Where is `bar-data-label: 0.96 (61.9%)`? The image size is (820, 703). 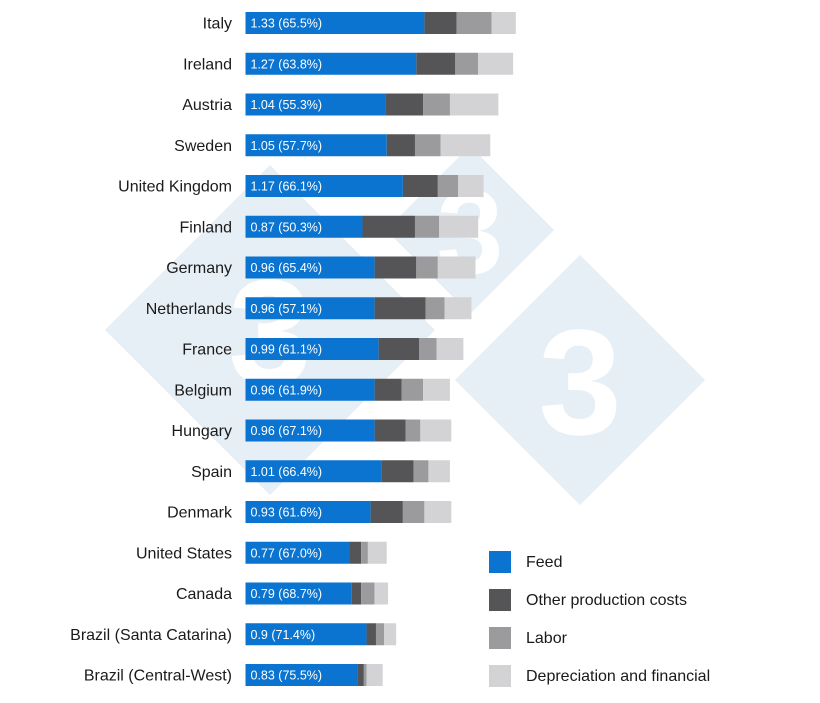 bar-data-label: 0.96 (61.9%) is located at coordinates (287, 390).